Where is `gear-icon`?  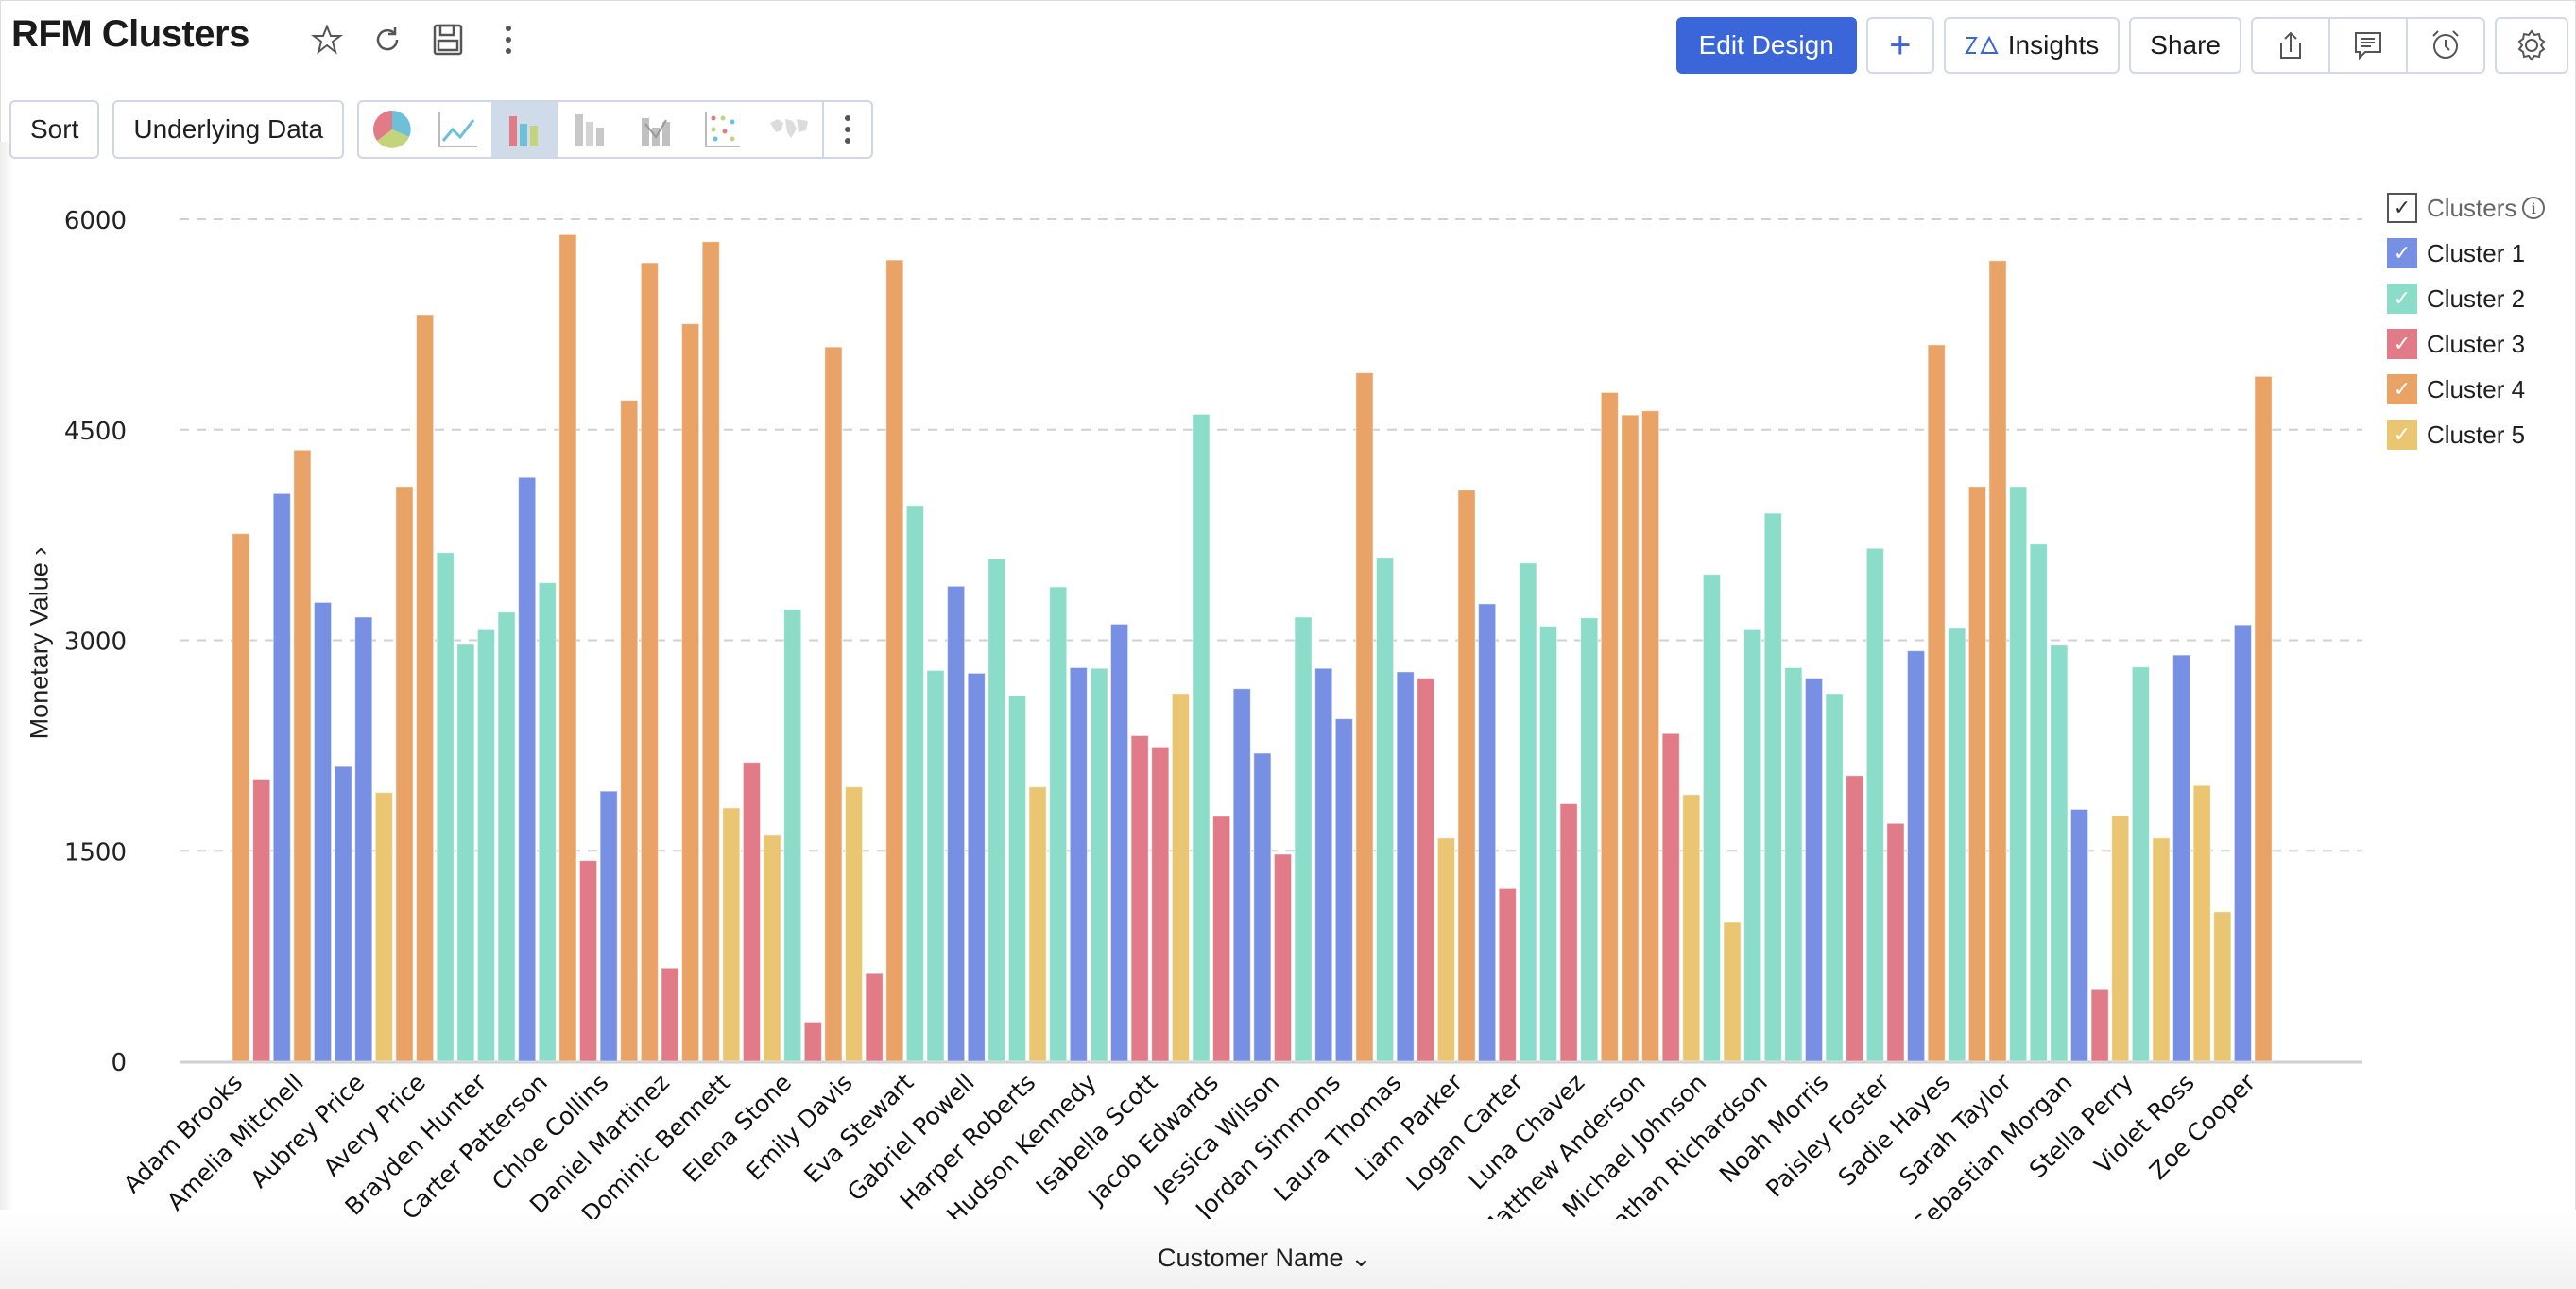 gear-icon is located at coordinates (2531, 45).